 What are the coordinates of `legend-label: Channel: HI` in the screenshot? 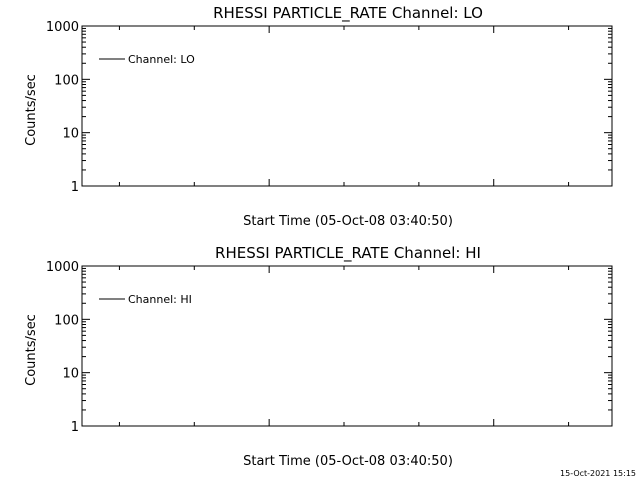 It's located at (160, 299).